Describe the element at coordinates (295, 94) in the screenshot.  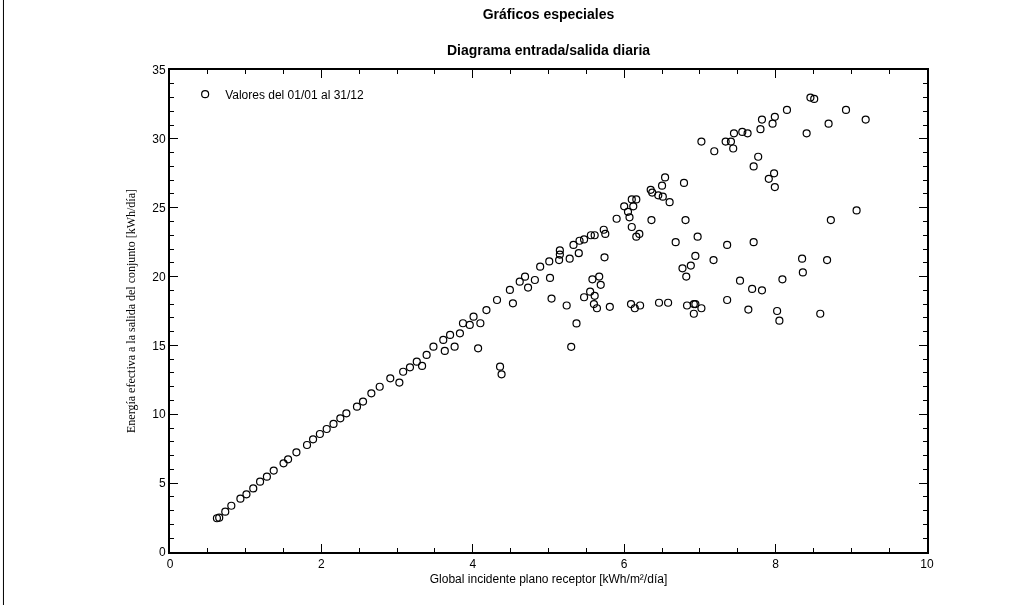
I see `legend-label: Valores del 01/01 al 31/12` at that location.